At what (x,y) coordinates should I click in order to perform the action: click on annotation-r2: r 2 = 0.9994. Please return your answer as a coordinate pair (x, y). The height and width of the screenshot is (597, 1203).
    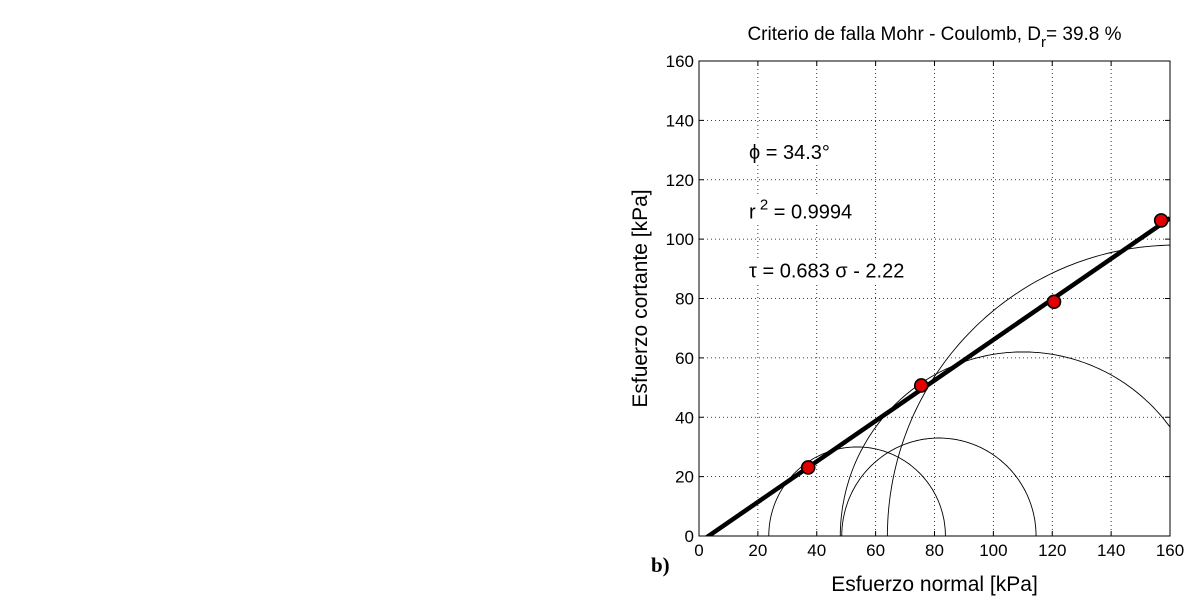
    Looking at the image, I should click on (800, 209).